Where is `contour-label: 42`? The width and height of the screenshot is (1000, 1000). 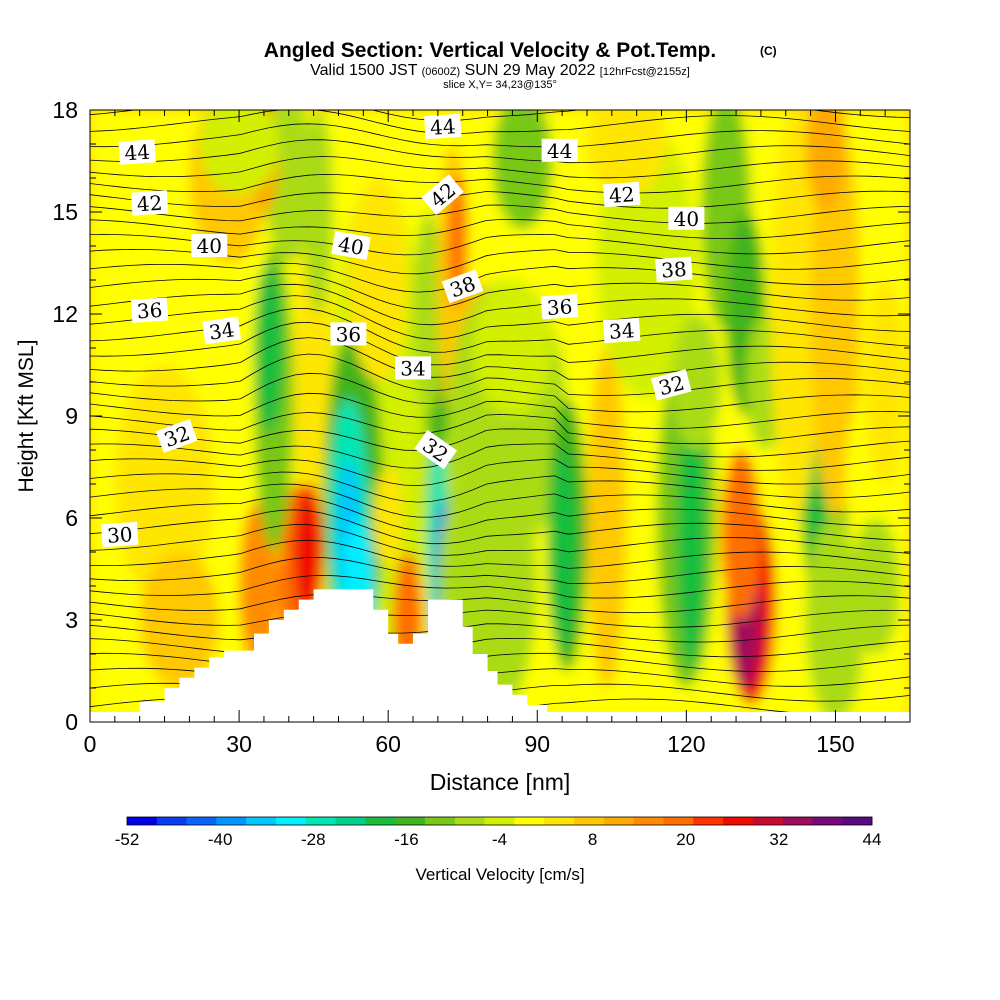
contour-label: 42 is located at coordinates (621, 194).